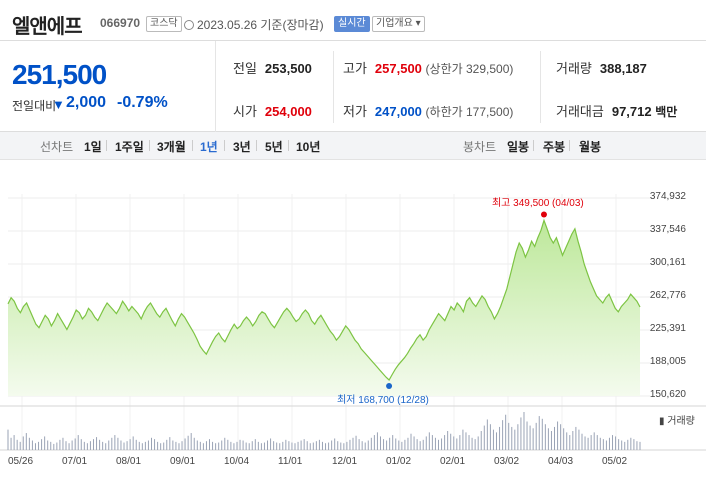 Image resolution: width=706 pixels, height=488 pixels. Describe the element at coordinates (574, 68) in the screenshot. I see `volume-label: 거래량` at that location.